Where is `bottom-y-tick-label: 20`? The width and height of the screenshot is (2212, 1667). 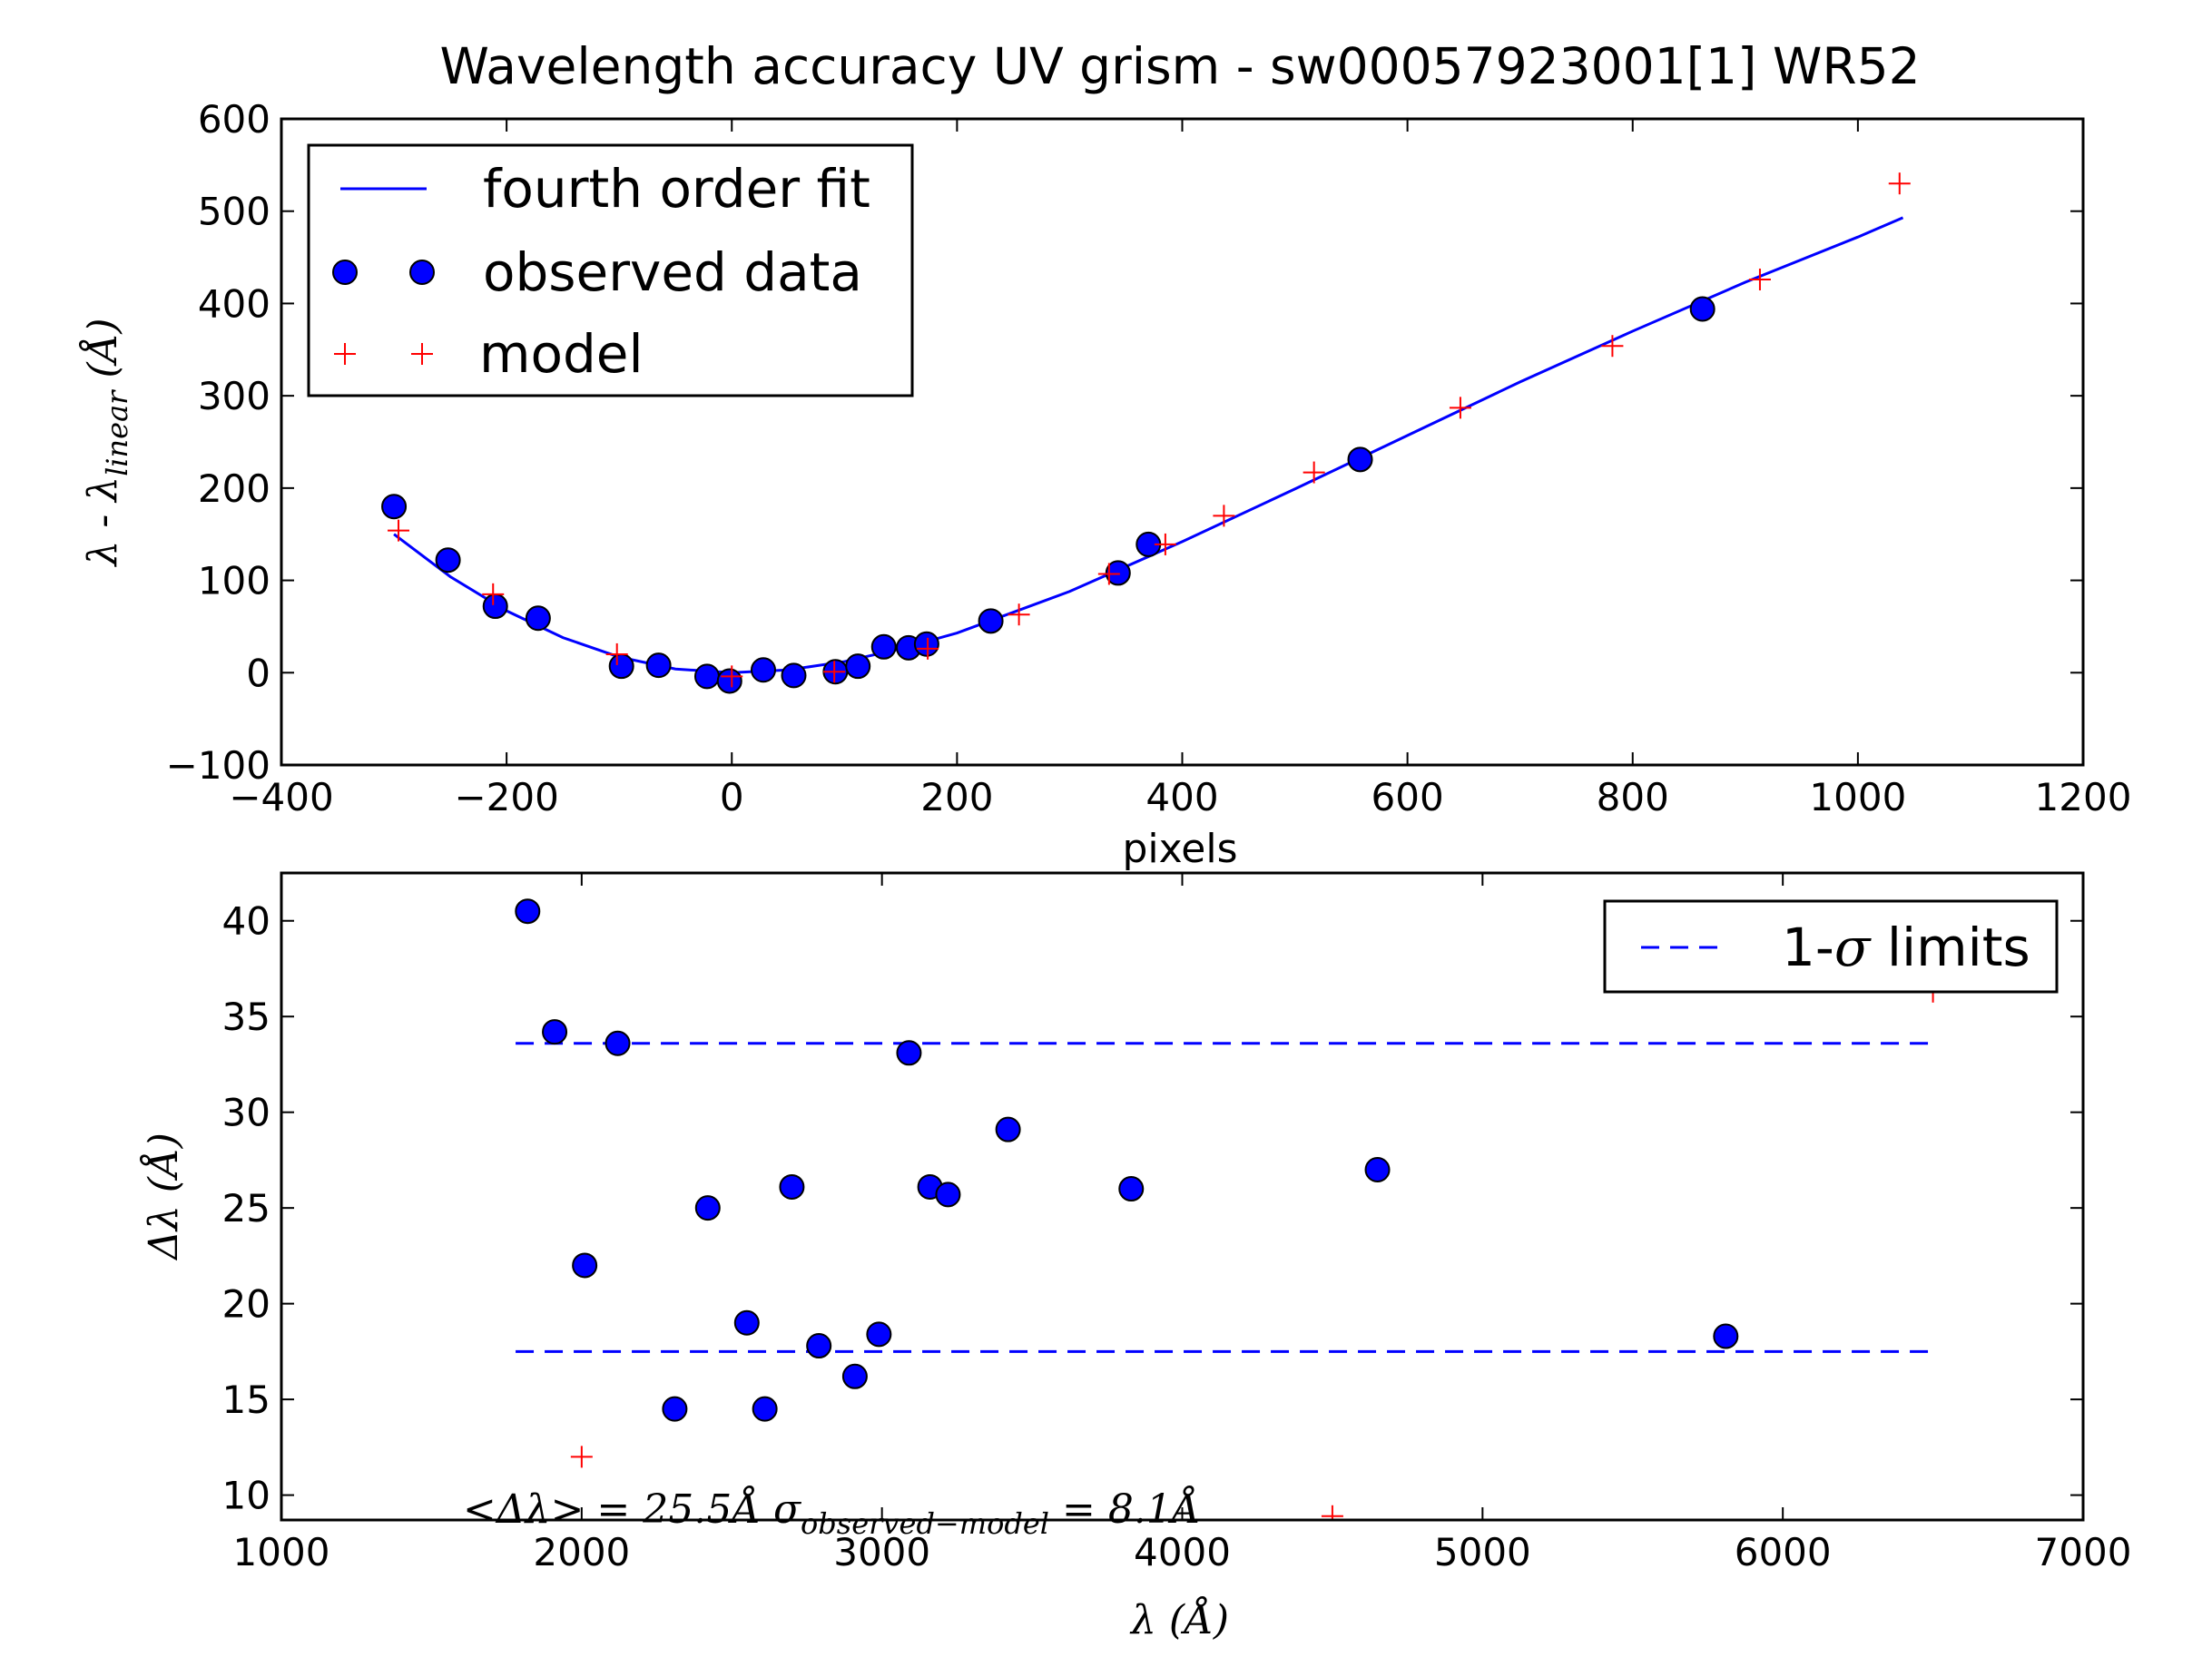 bottom-y-tick-label: 20 is located at coordinates (246, 1305).